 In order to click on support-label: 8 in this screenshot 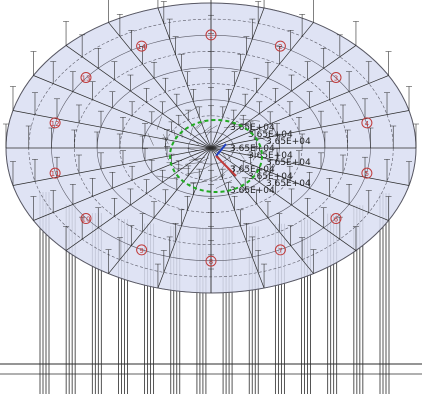, I will do `click(211, 262)`.